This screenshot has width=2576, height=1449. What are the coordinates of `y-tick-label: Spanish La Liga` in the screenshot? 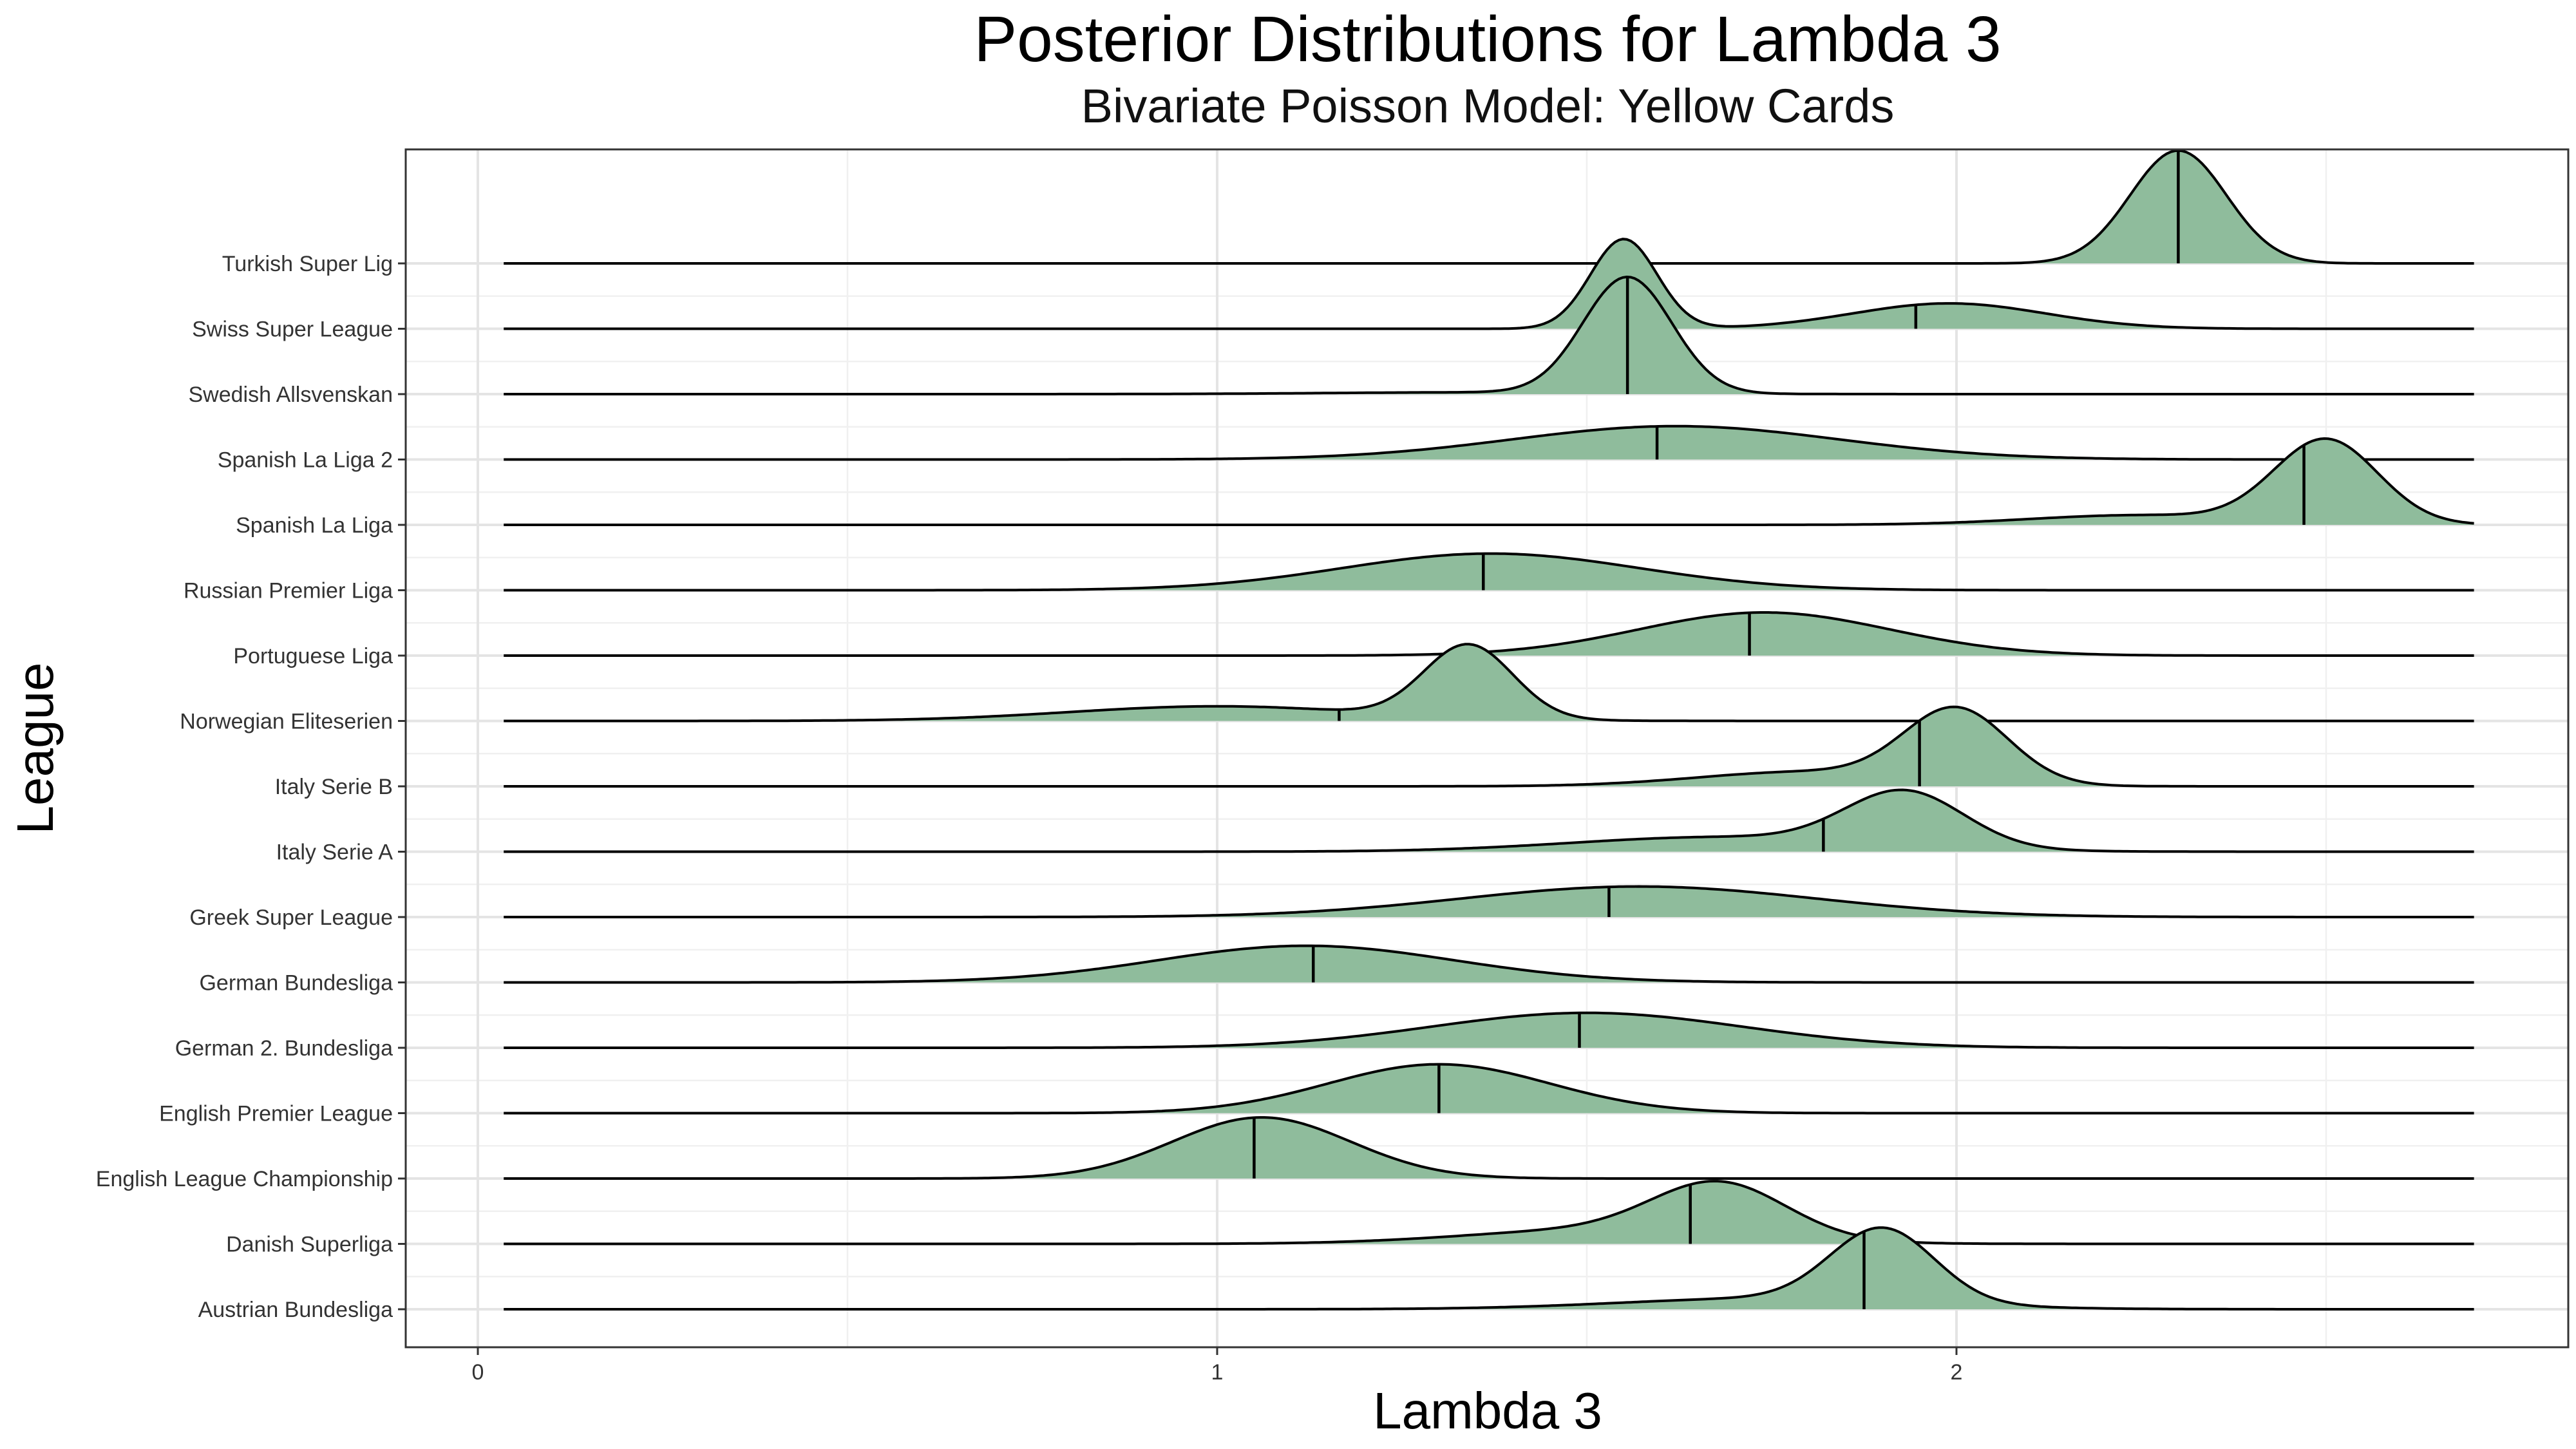 It's located at (314, 525).